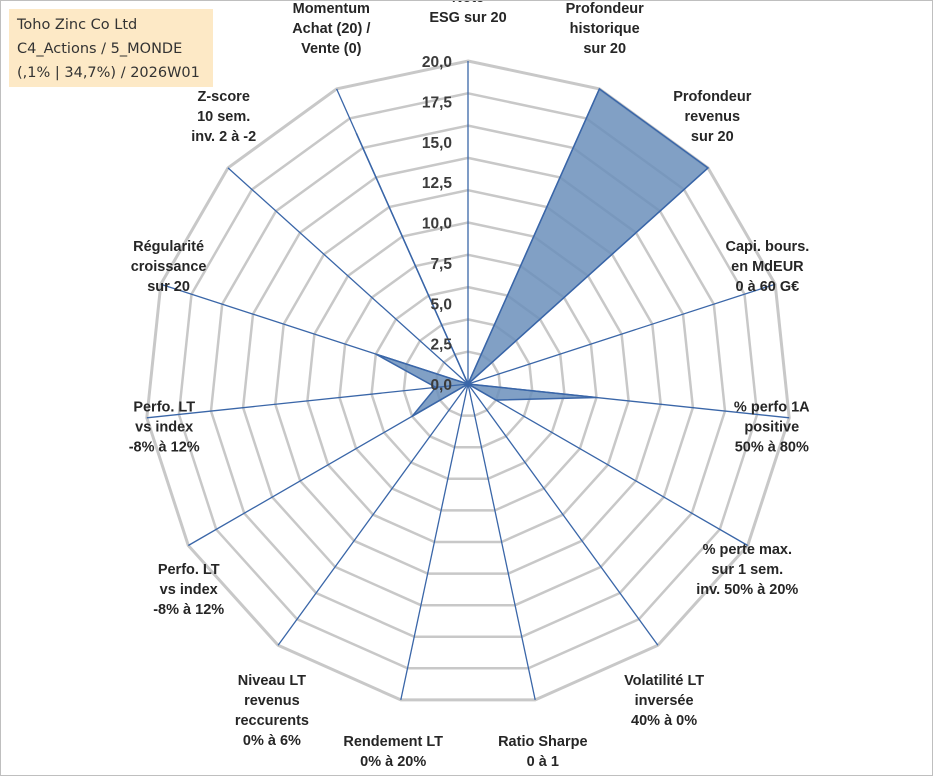 The width and height of the screenshot is (933, 776). What do you see at coordinates (272, 711) in the screenshot?
I see `axis-label-10: Niveau LT revenus reccurents 0% à 6%` at bounding box center [272, 711].